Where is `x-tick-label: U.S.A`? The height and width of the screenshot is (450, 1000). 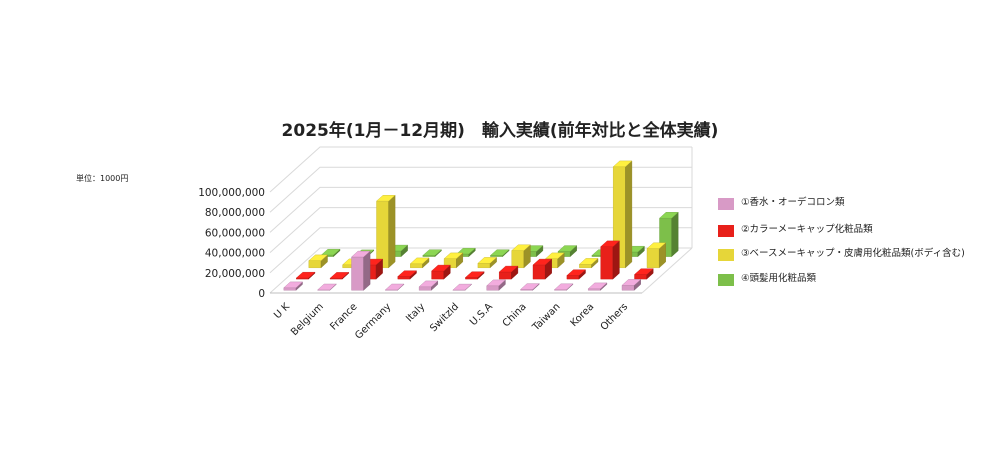 x-tick-label: U.S.A is located at coordinates (481, 314).